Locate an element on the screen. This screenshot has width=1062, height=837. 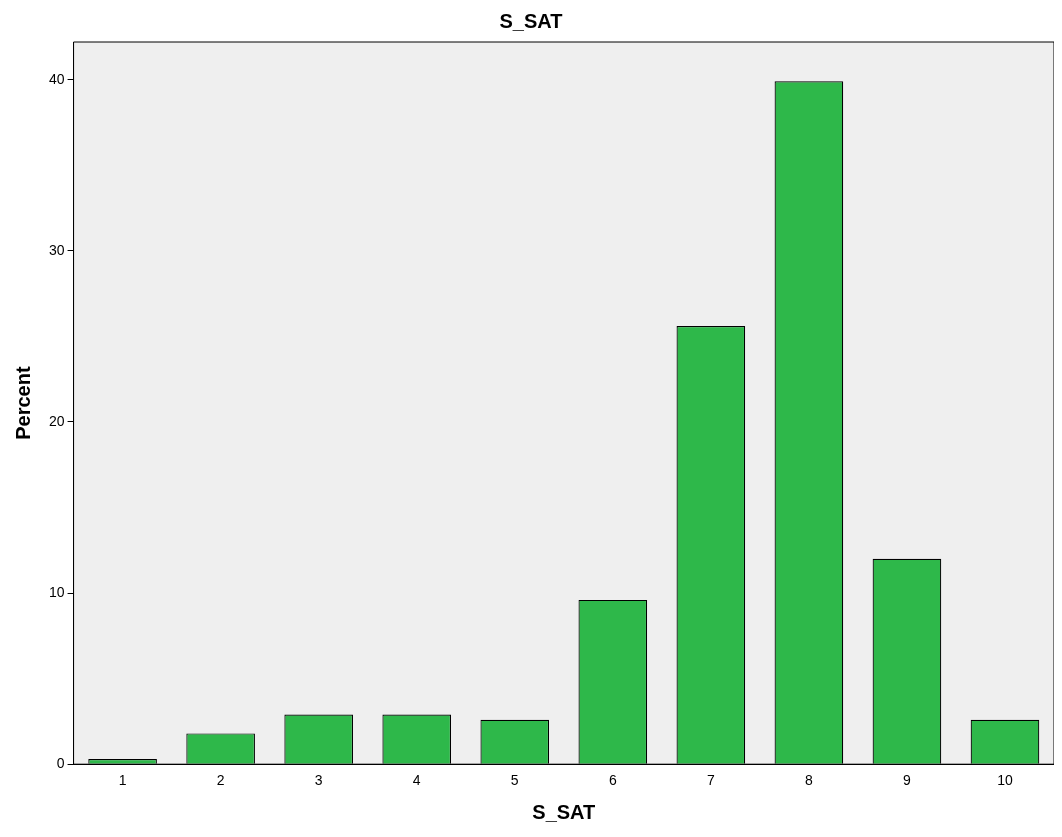
y-tick-label: 10 is located at coordinates (56, 591).